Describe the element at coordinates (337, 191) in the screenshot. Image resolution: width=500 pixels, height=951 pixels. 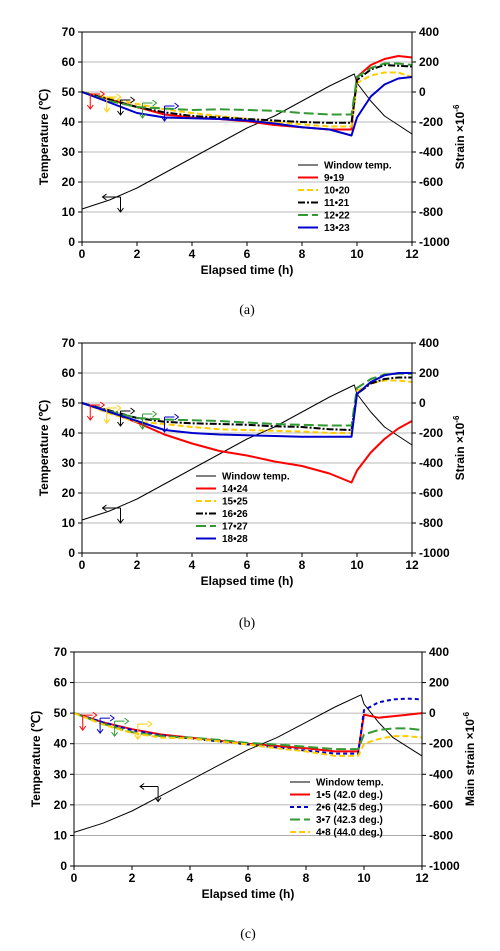
I see `legend-label-3: 10•20` at that location.